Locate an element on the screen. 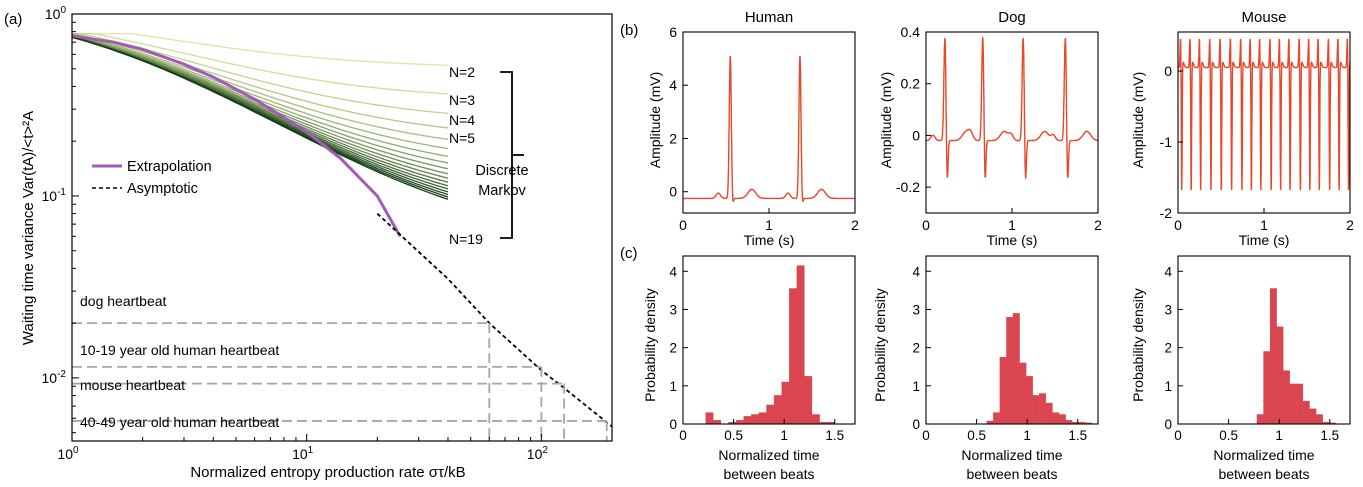 The height and width of the screenshot is (487, 1363). panel-label-c: (c) is located at coordinates (629, 253).